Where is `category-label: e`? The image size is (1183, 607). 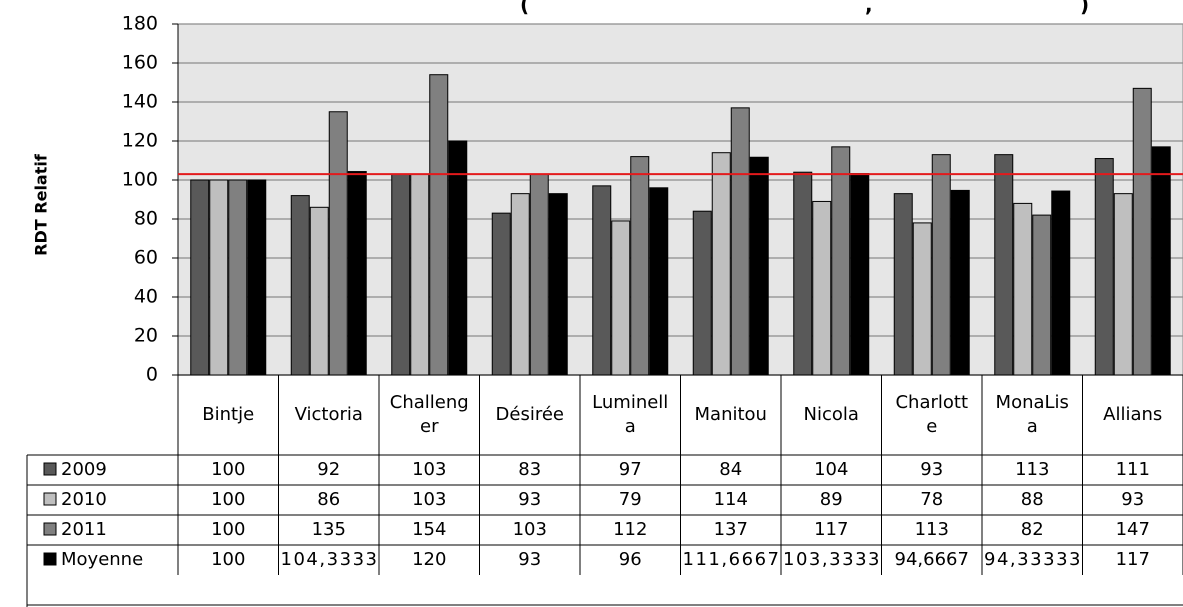
category-label: e is located at coordinates (931, 426).